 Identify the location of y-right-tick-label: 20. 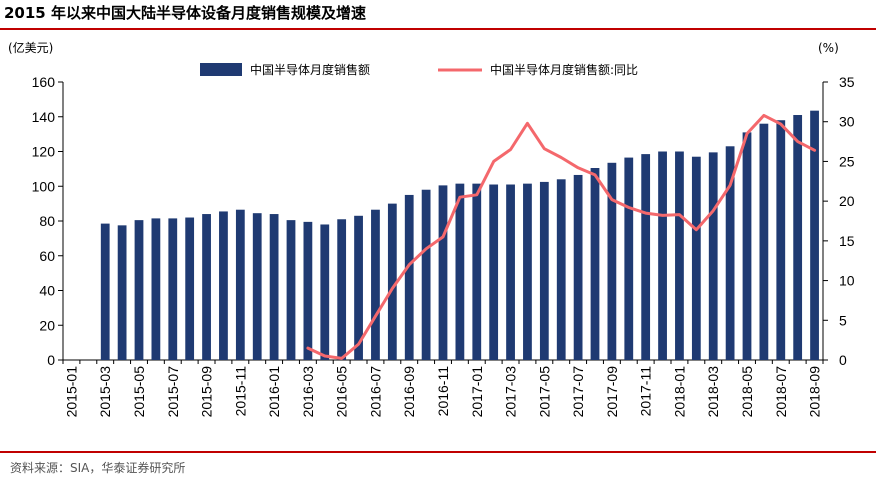
(847, 201).